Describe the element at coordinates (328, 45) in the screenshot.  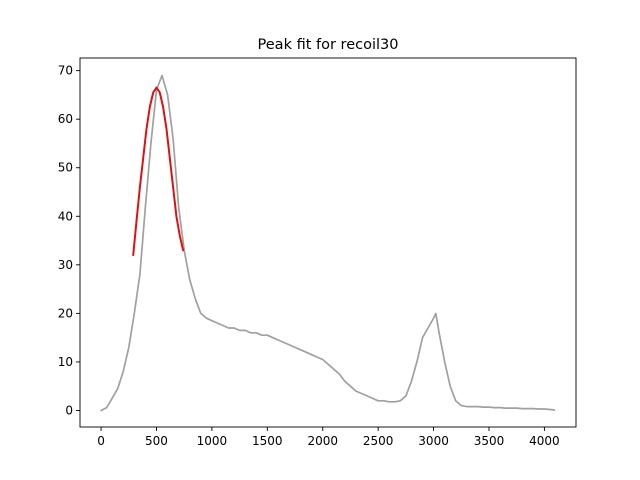
I see `chart-title: Peak fit for recoil30` at that location.